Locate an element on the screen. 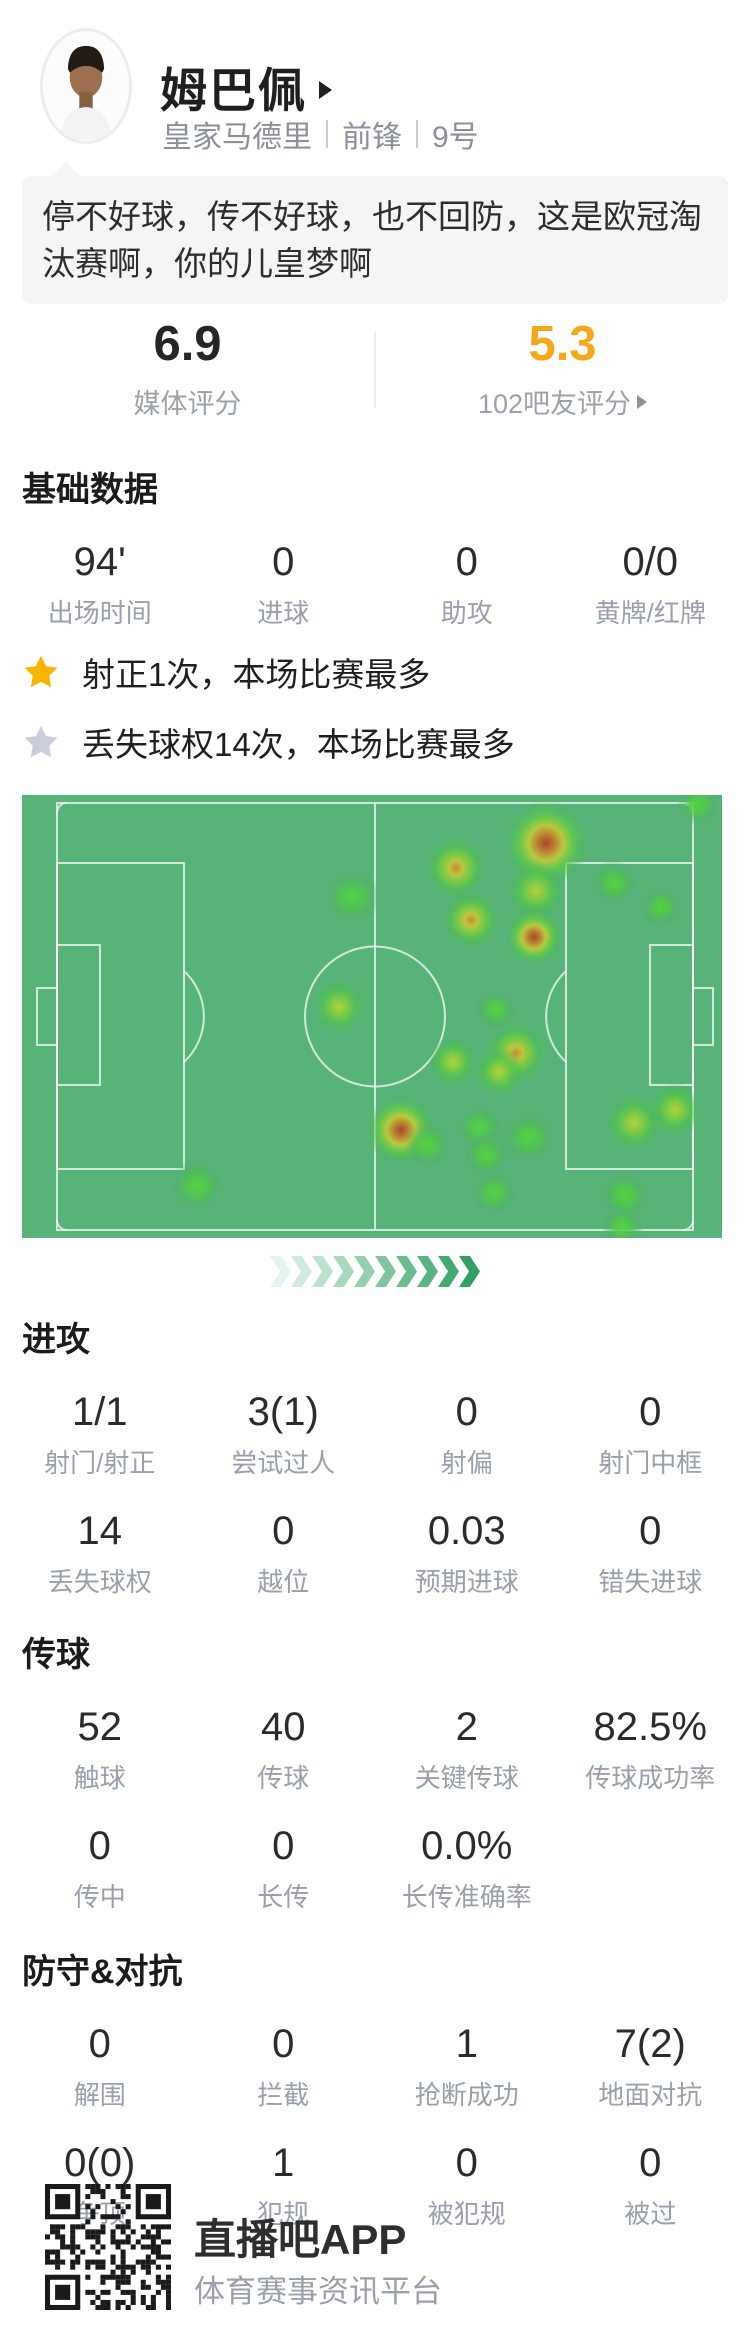  stat-row: 0 解围 0 拦截 1 抢断成功 7(2) 地面对抗 is located at coordinates (375, 2066).